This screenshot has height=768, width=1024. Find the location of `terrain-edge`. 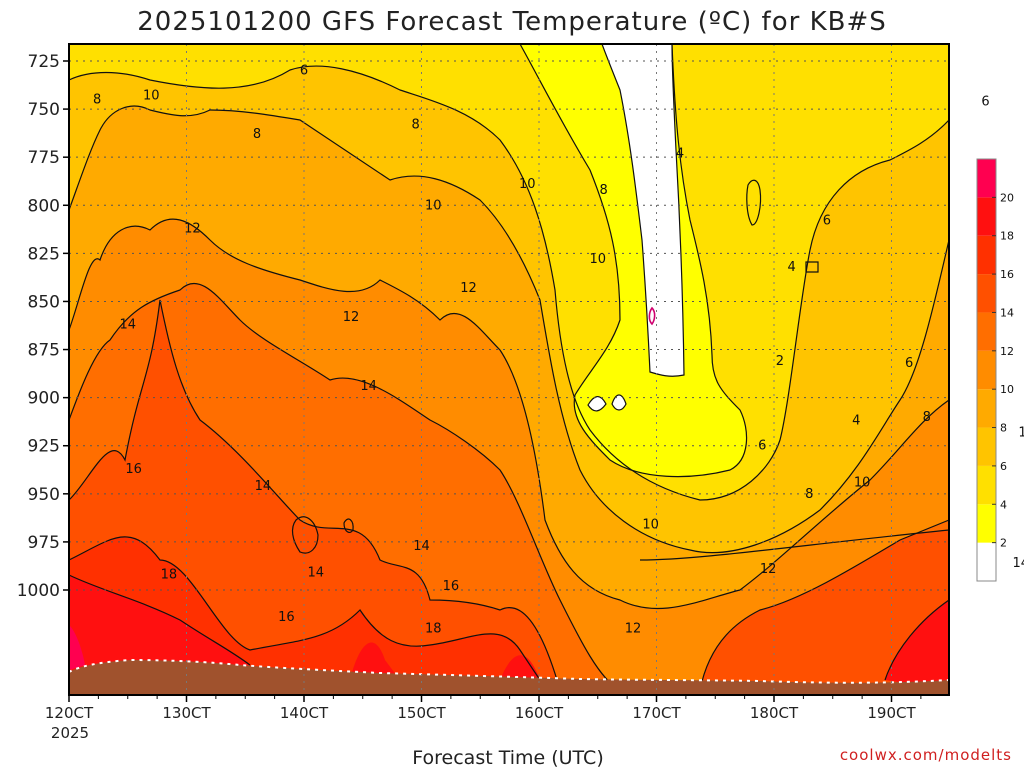

terrain-edge is located at coordinates (509, 671).